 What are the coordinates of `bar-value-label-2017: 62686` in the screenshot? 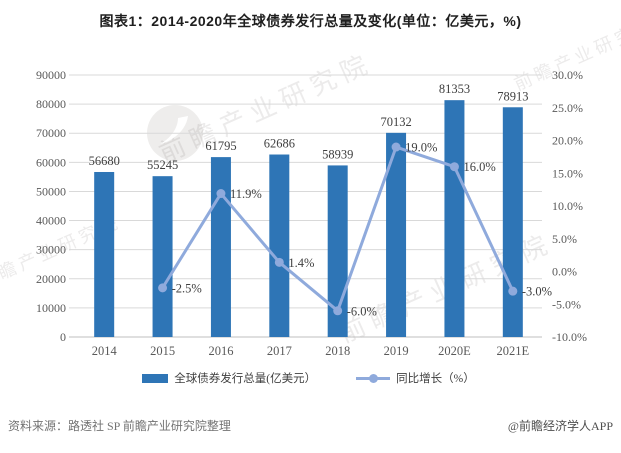 It's located at (279, 144).